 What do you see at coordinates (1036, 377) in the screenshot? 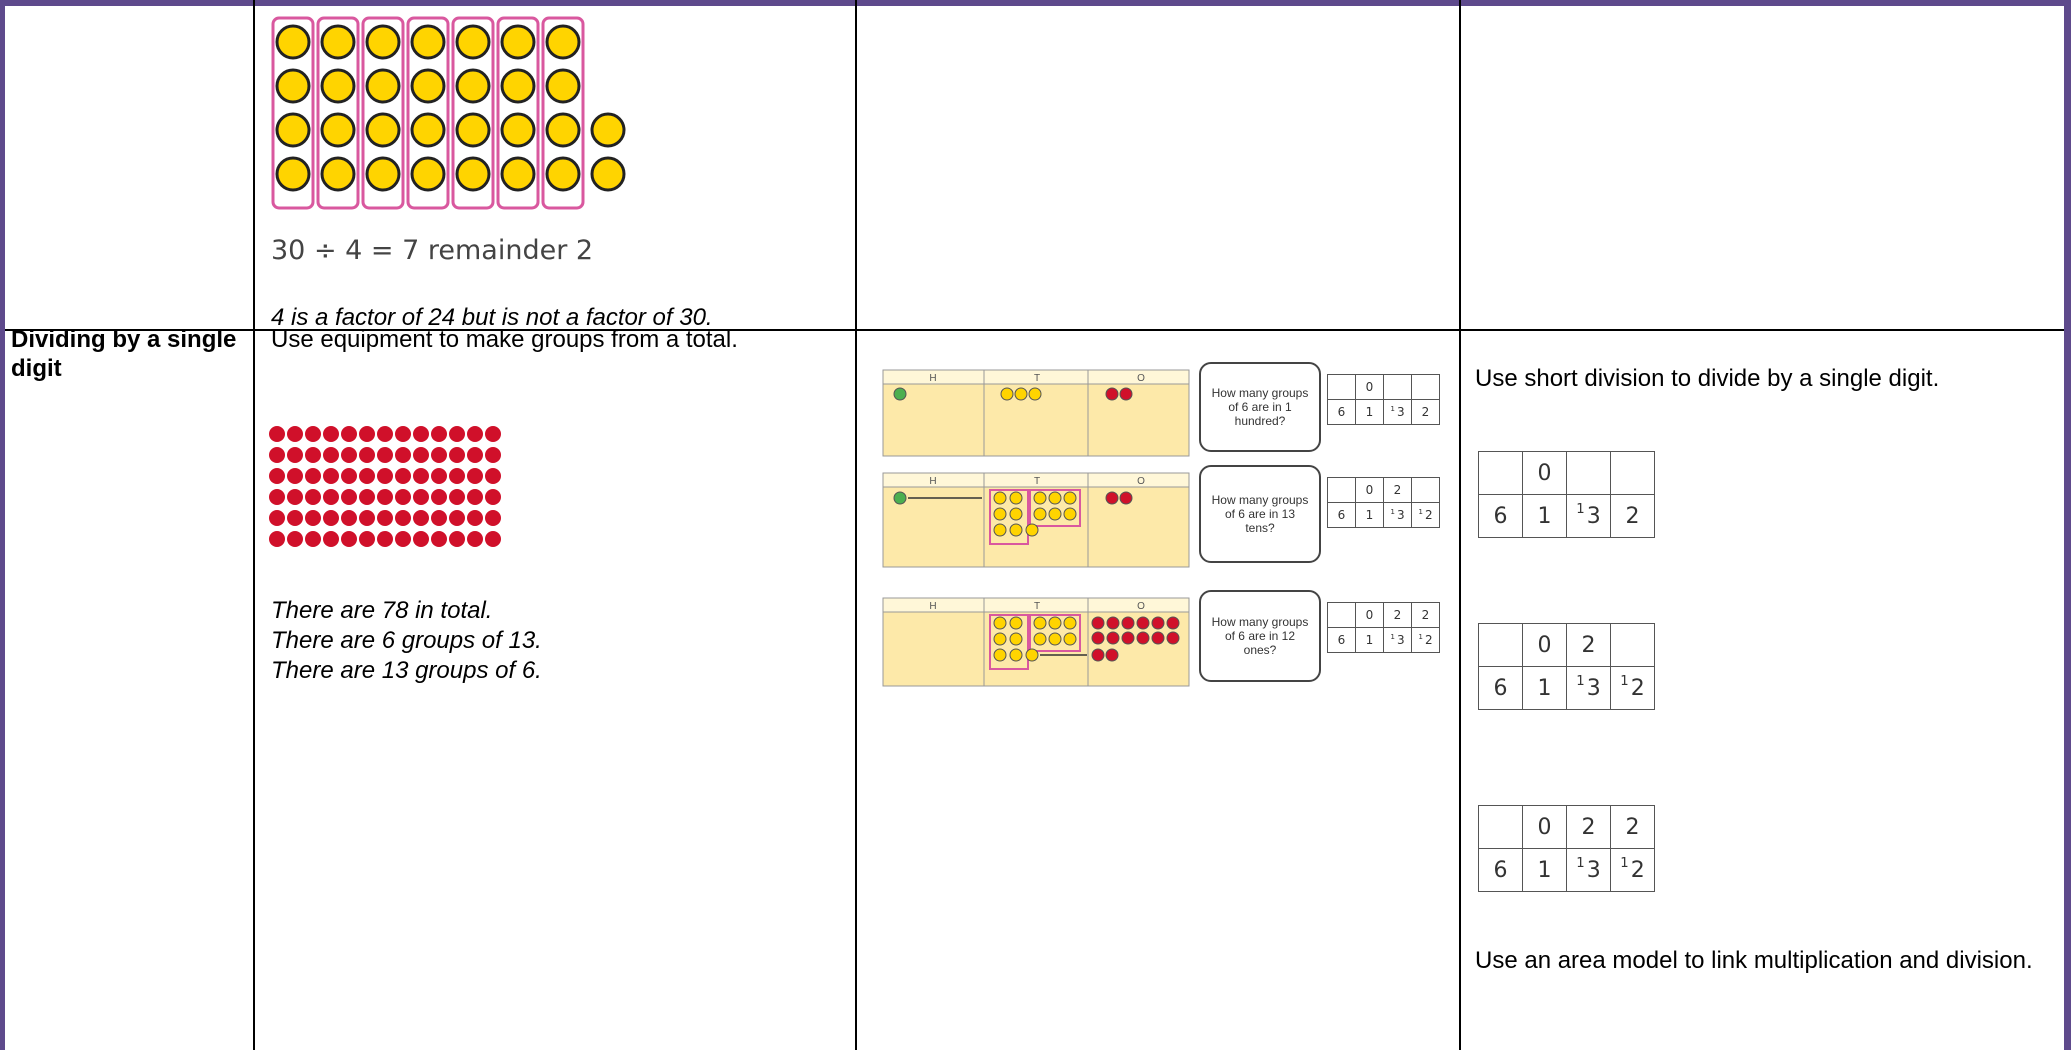
I see `chart-head` at bounding box center [1036, 377].